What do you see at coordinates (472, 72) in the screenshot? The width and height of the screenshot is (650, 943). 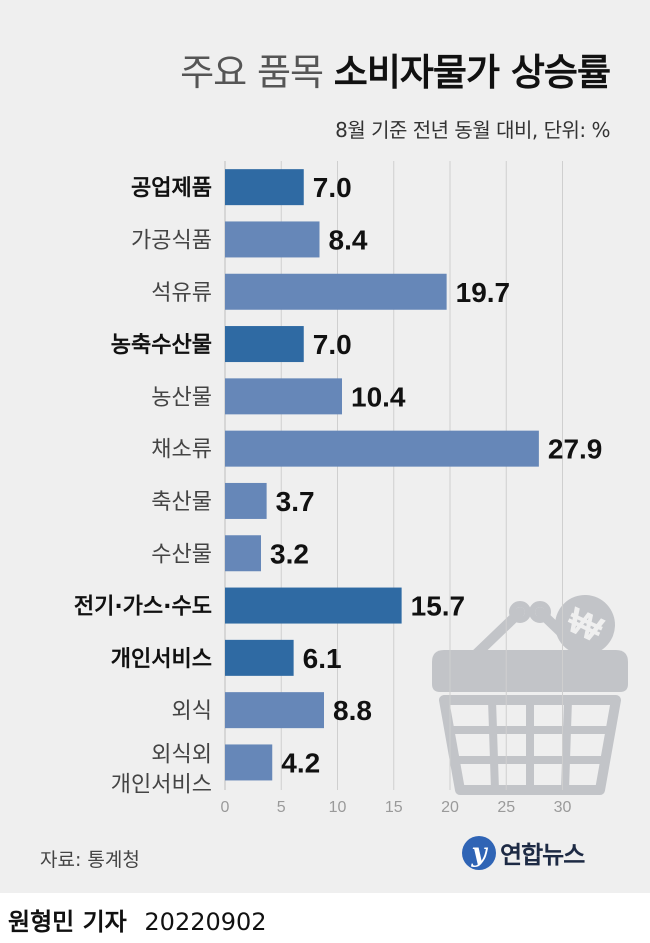 I see `title-bold: 소비자물가 상승률` at bounding box center [472, 72].